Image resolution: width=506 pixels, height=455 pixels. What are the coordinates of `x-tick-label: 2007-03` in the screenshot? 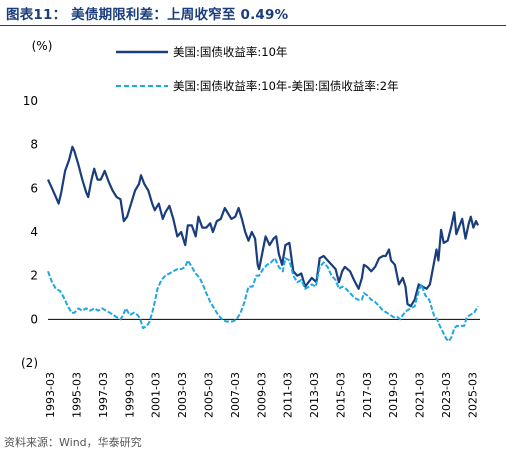 It's located at (235, 395).